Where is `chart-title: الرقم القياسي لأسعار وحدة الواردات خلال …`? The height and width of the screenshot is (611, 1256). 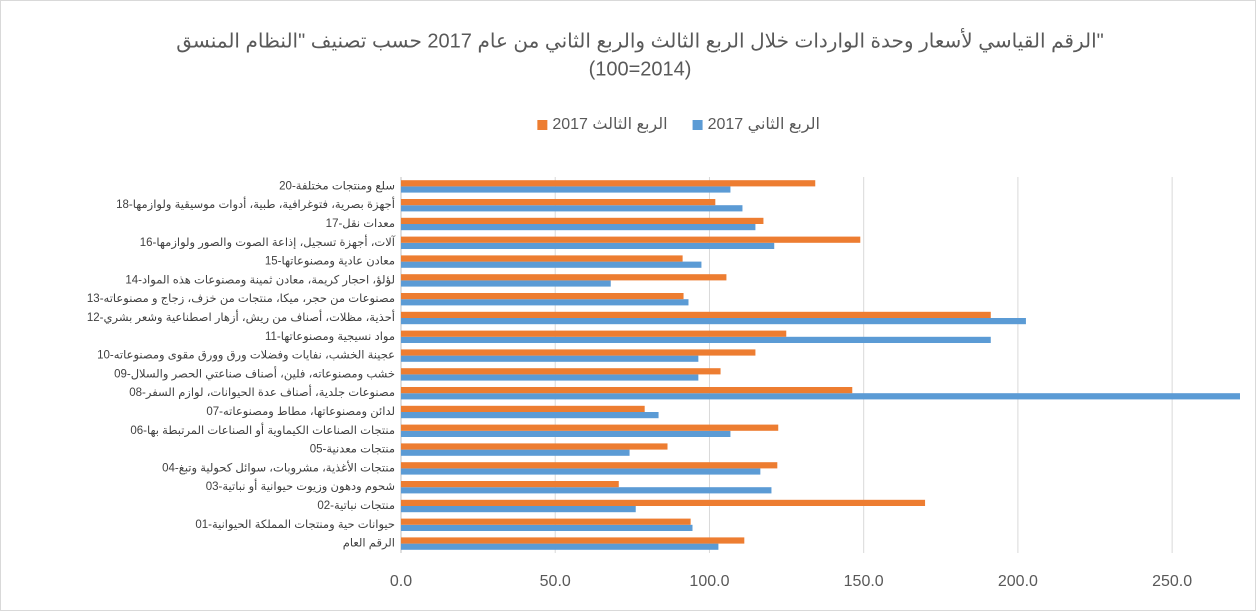 chart-title: الرقم القياسي لأسعار وحدة الواردات خلال … is located at coordinates (640, 40).